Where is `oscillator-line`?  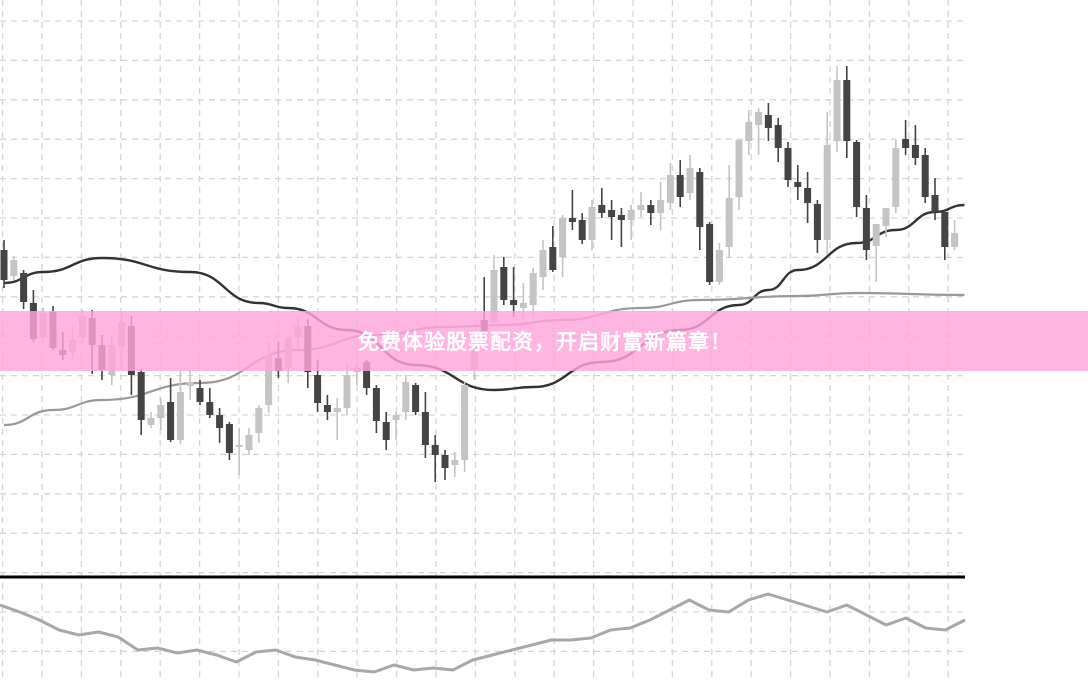
oscillator-line is located at coordinates (483, 633).